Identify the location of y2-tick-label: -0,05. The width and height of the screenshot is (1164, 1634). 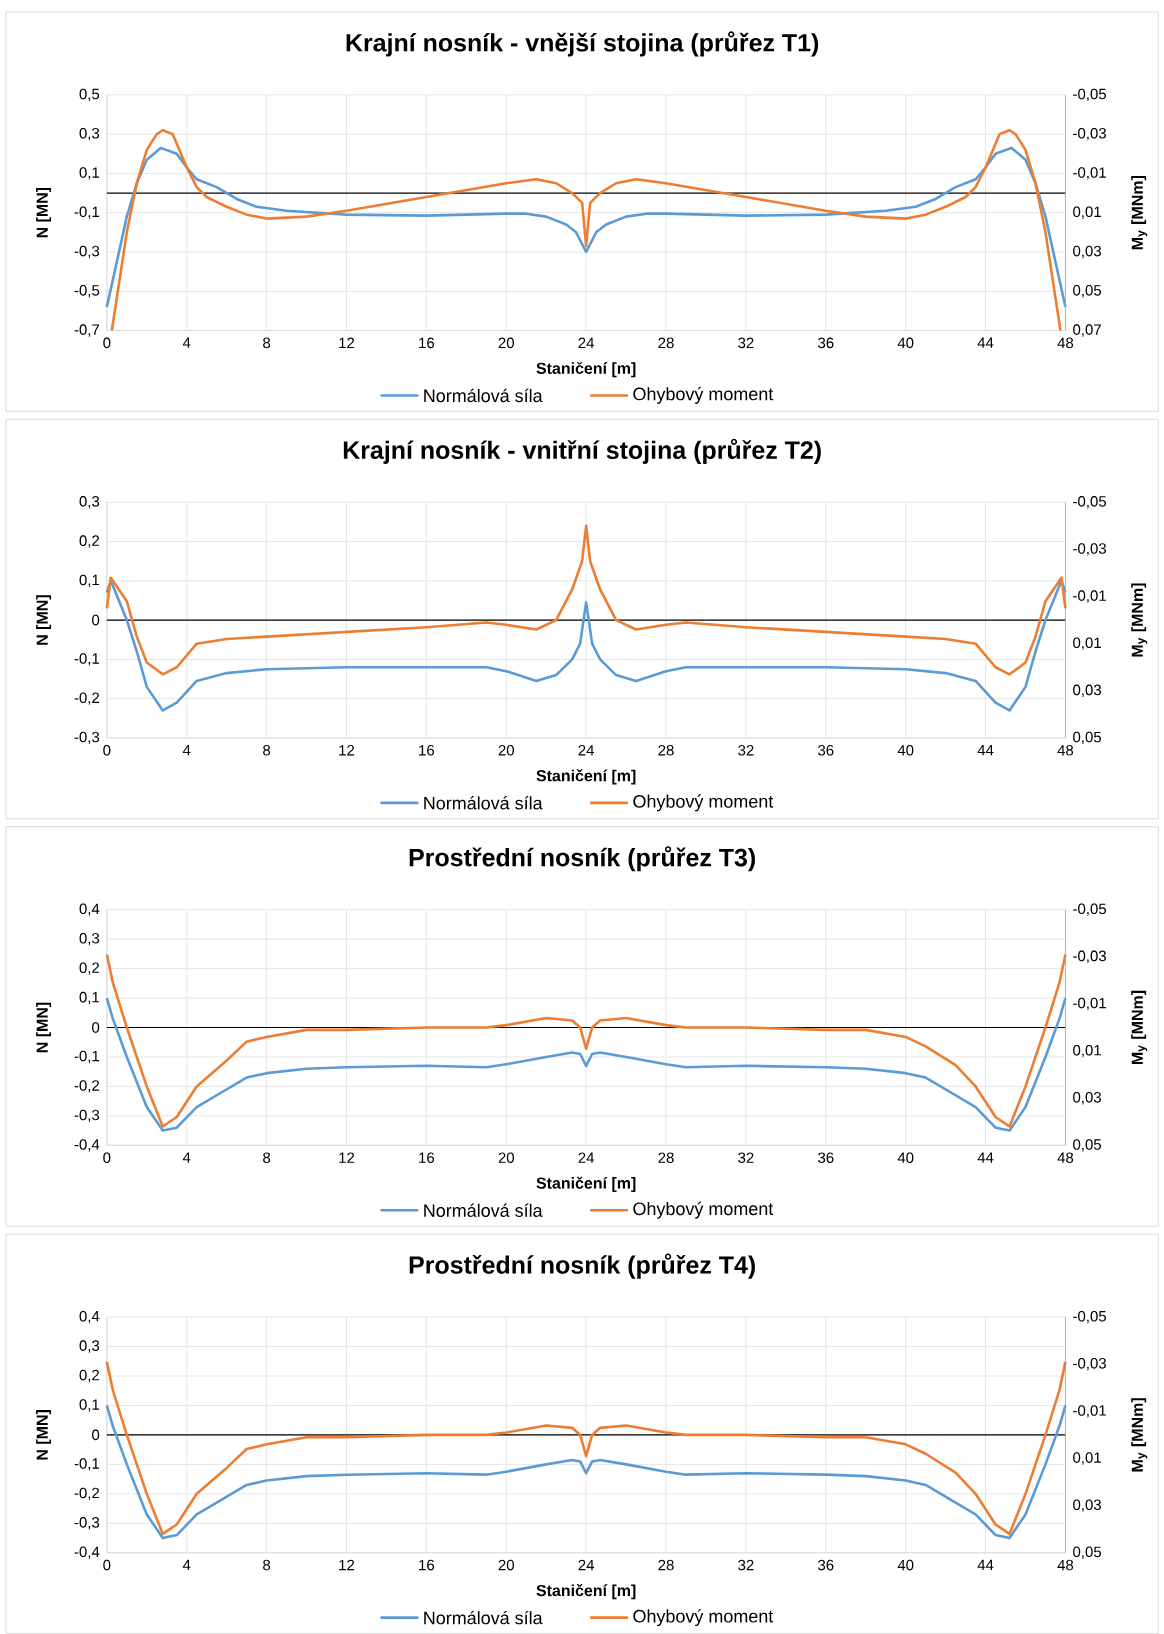
(1089, 502).